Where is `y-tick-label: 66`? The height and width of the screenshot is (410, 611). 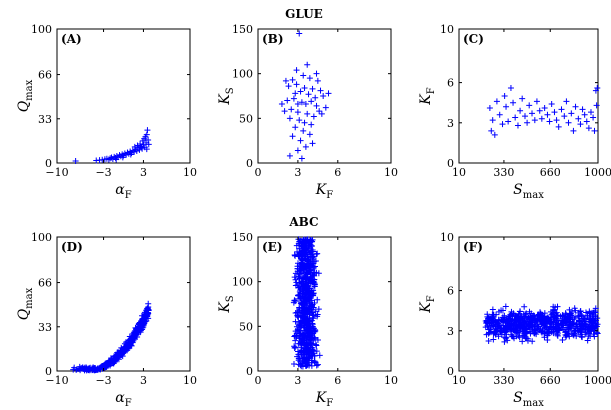 y-tick-label: 66 is located at coordinates (45, 75).